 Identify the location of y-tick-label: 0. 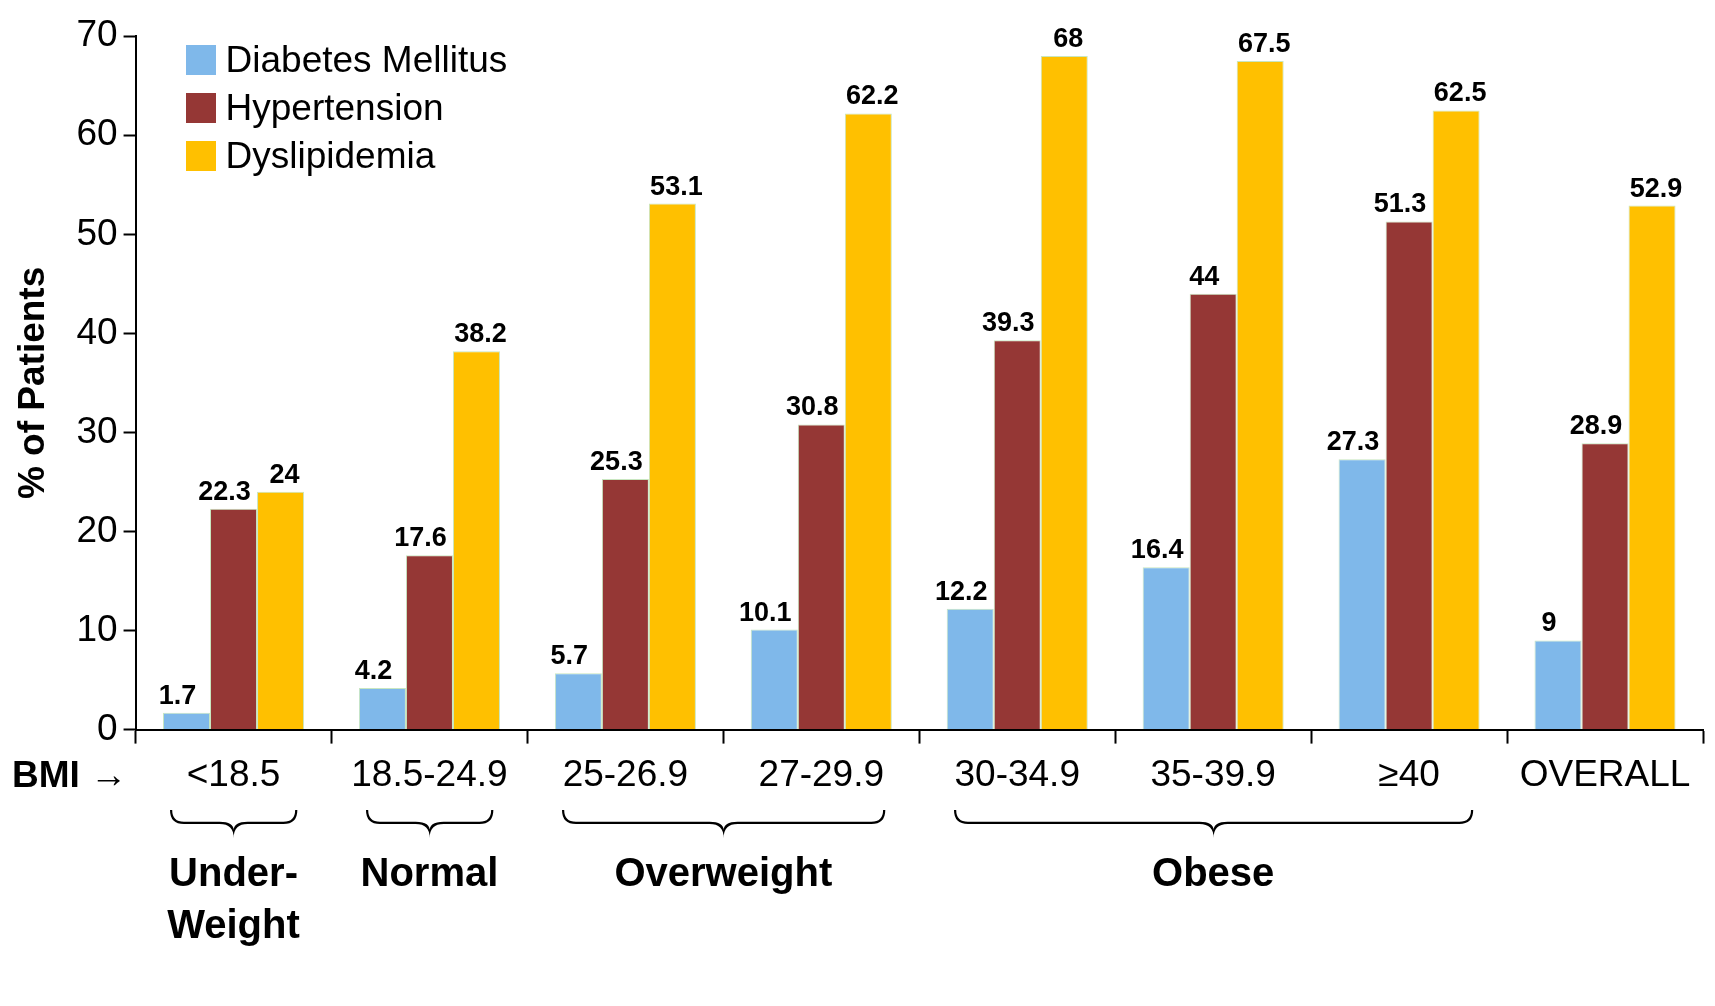
(107, 727).